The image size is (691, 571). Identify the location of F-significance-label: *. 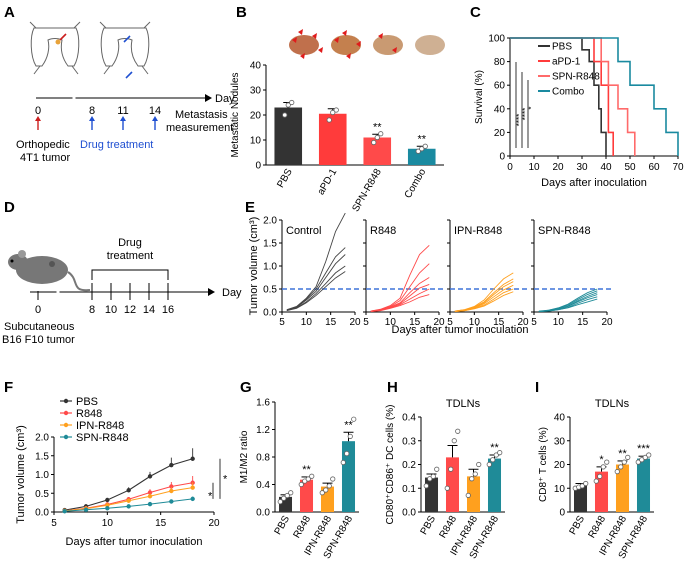
(225, 479).